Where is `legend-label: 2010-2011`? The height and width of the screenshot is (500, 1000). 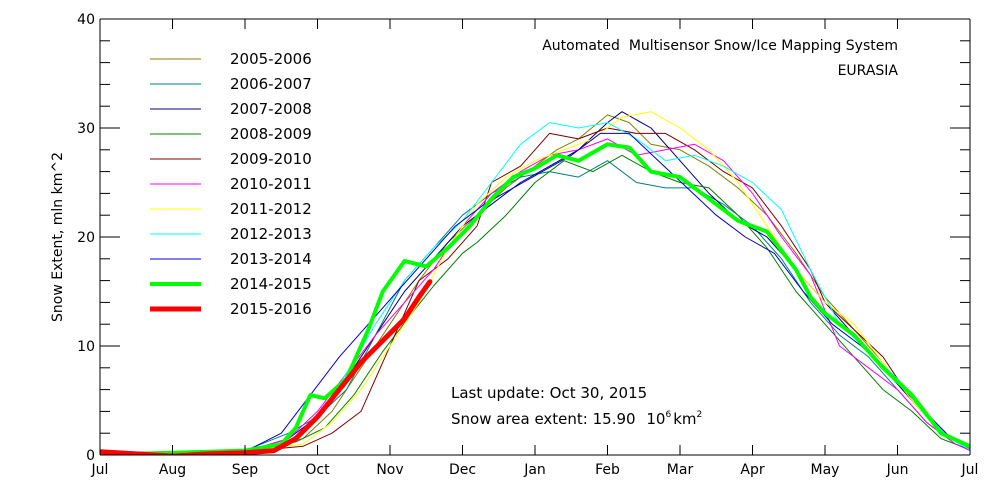
legend-label: 2010-2011 is located at coordinates (271, 184).